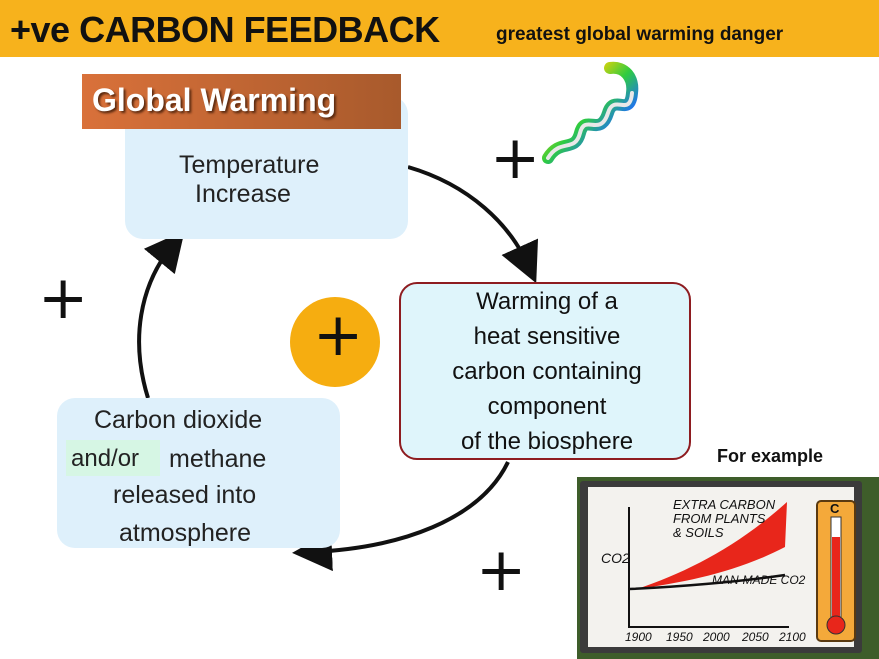  I want to click on warming-line-3: carbon containing, so click(547, 371).